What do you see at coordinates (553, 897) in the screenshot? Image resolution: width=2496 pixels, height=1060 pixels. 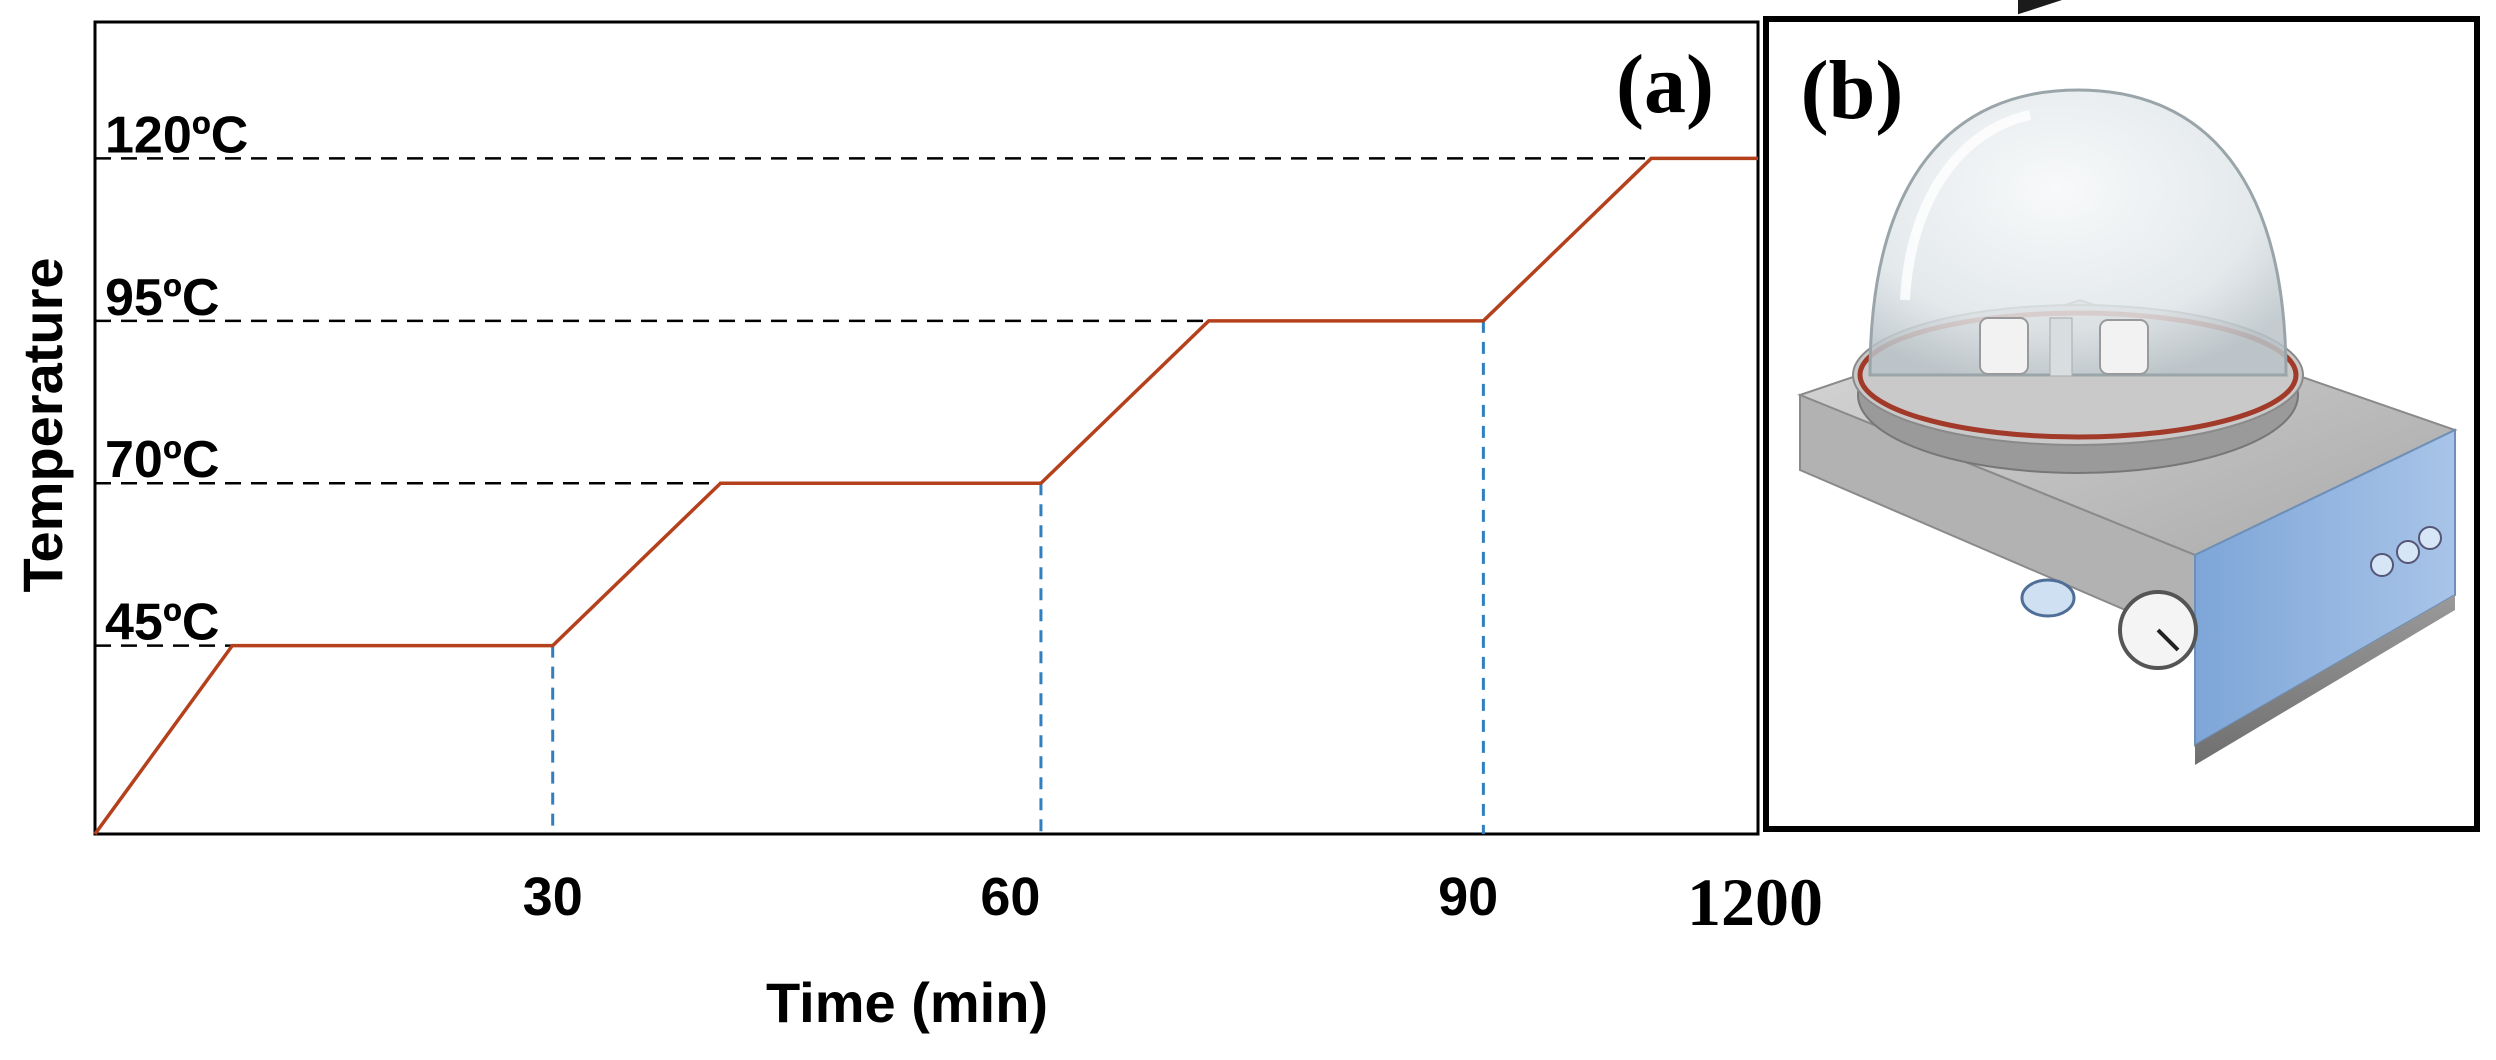 I see `x-tick-label: 30` at bounding box center [553, 897].